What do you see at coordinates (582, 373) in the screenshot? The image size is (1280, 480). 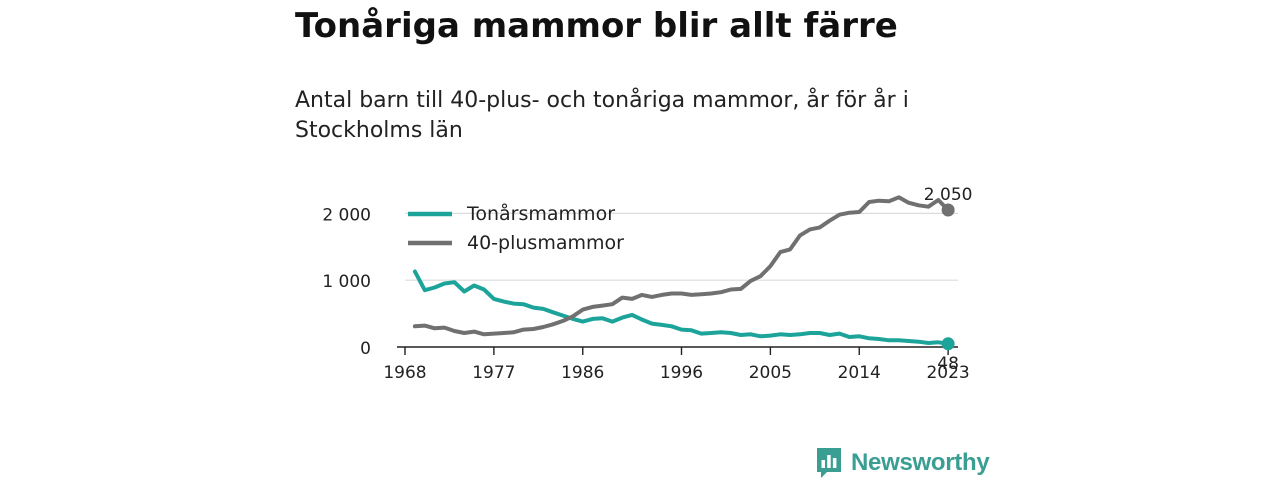 I see `x-tick-label: 1986` at bounding box center [582, 373].